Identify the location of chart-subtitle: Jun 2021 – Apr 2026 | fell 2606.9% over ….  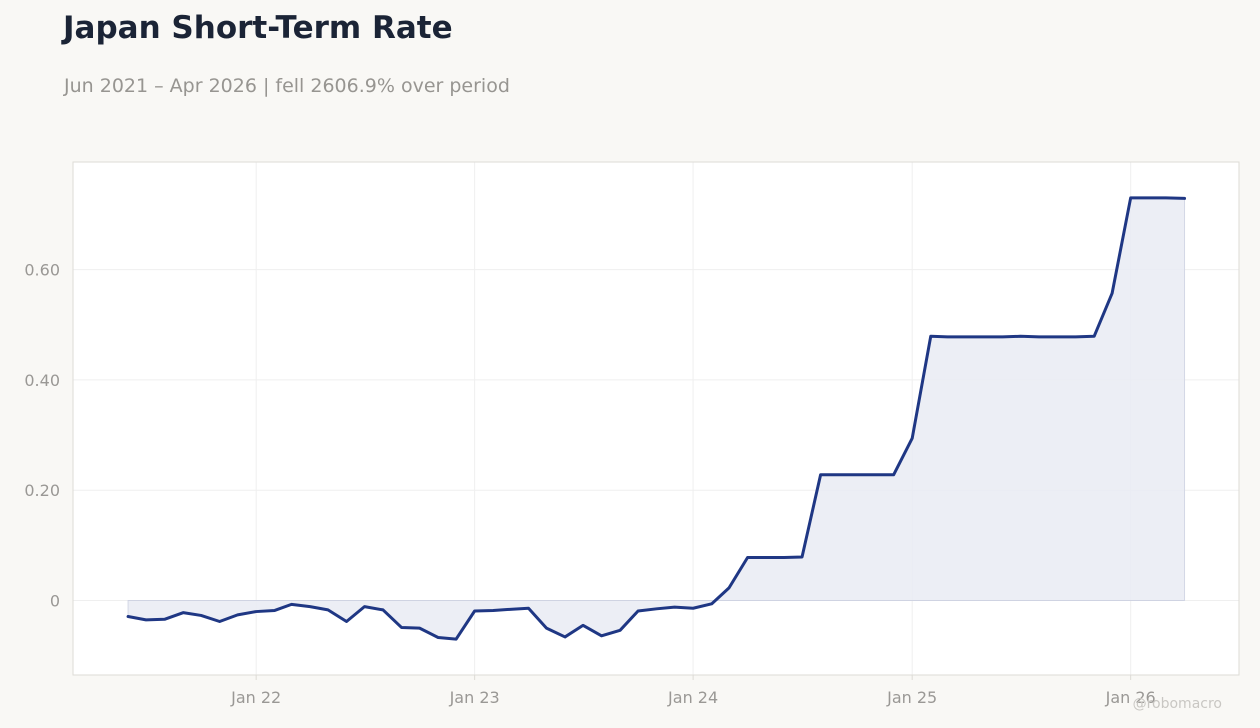
(287, 86).